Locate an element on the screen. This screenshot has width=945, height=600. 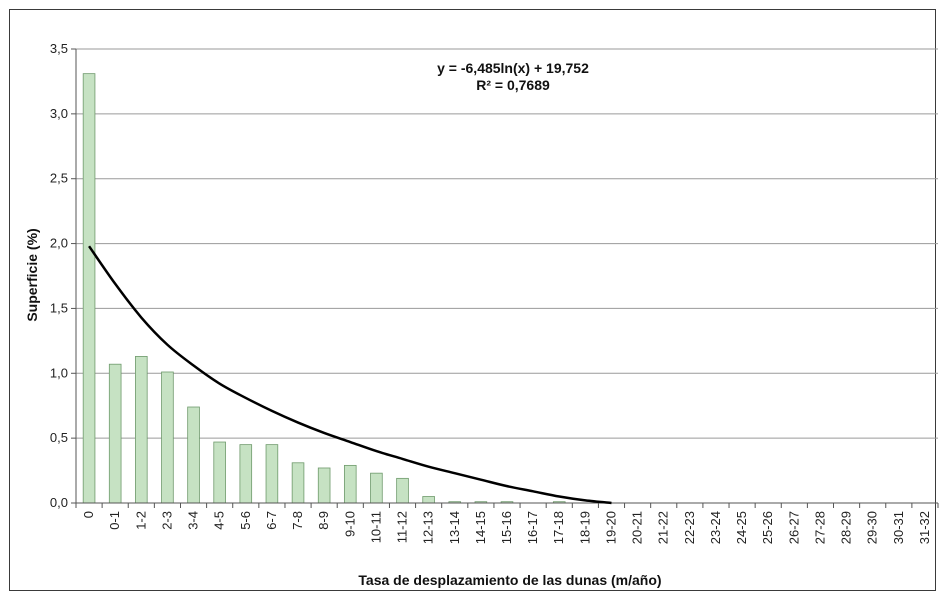
x-tick-label: 1-2 is located at coordinates (140, 520).